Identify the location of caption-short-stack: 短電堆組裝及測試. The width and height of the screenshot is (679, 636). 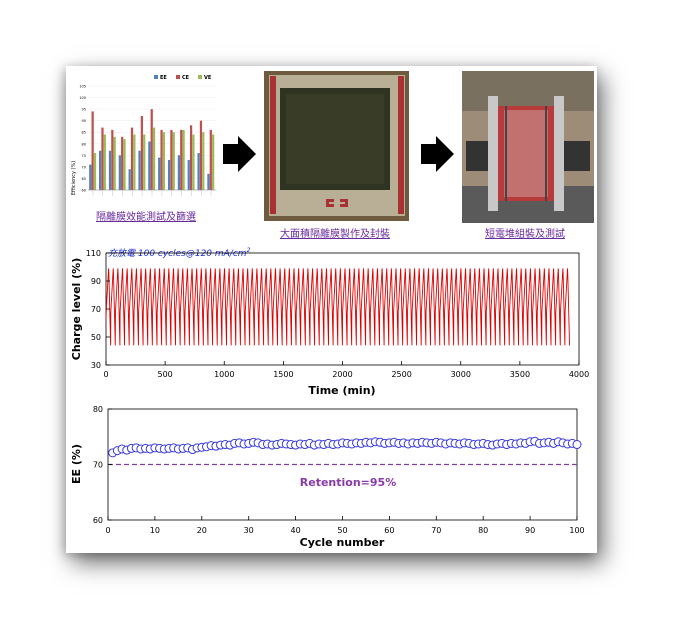
(525, 233).